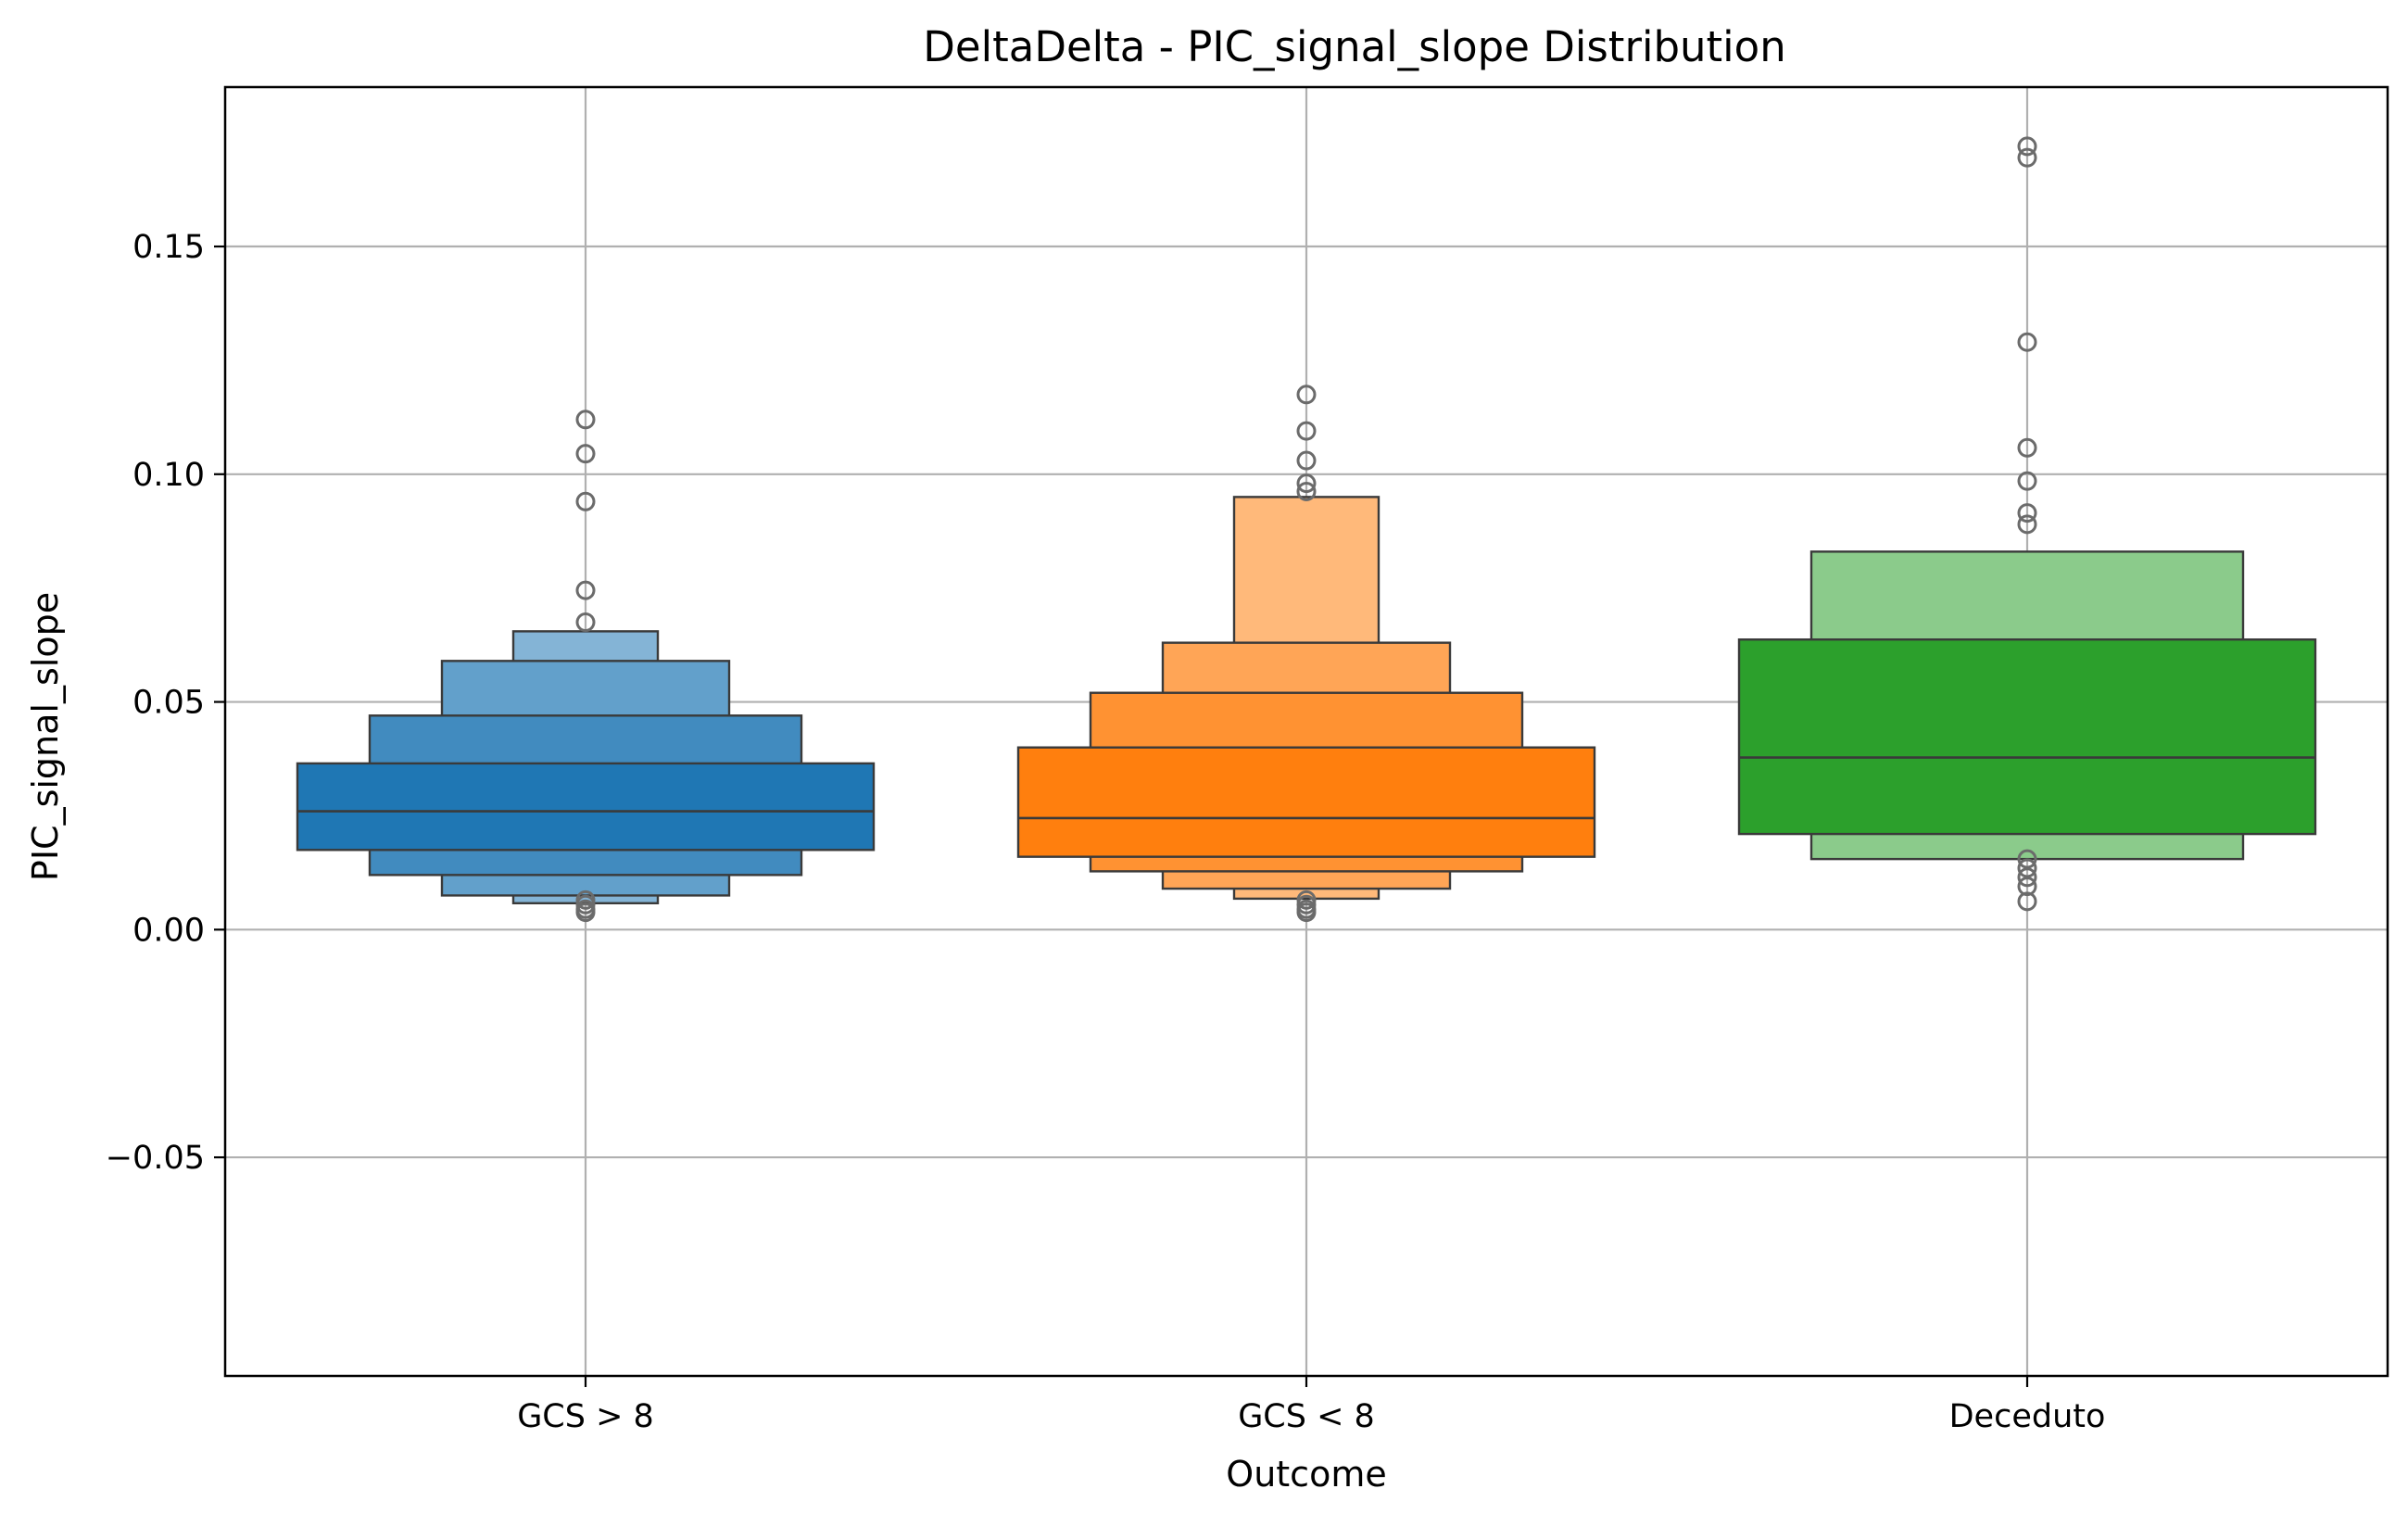  What do you see at coordinates (168, 931) in the screenshot?
I see `y-tick-label: 0.00` at bounding box center [168, 931].